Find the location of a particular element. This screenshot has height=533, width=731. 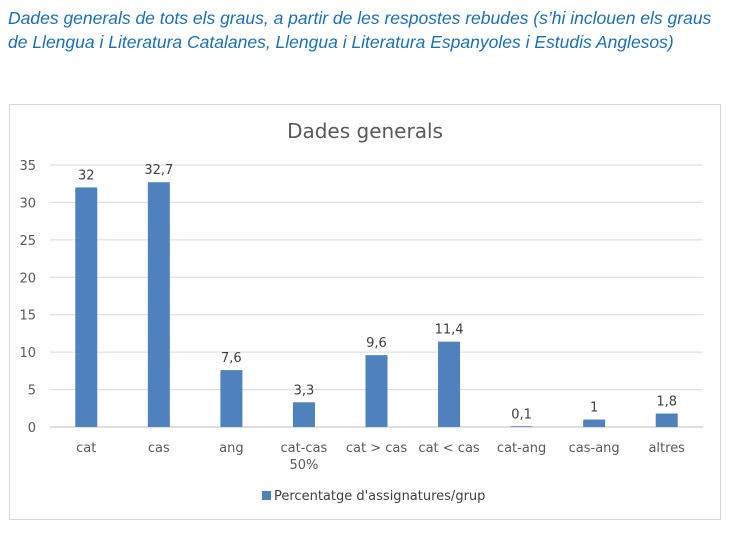

x-tick-label: cat-ang is located at coordinates (521, 448).